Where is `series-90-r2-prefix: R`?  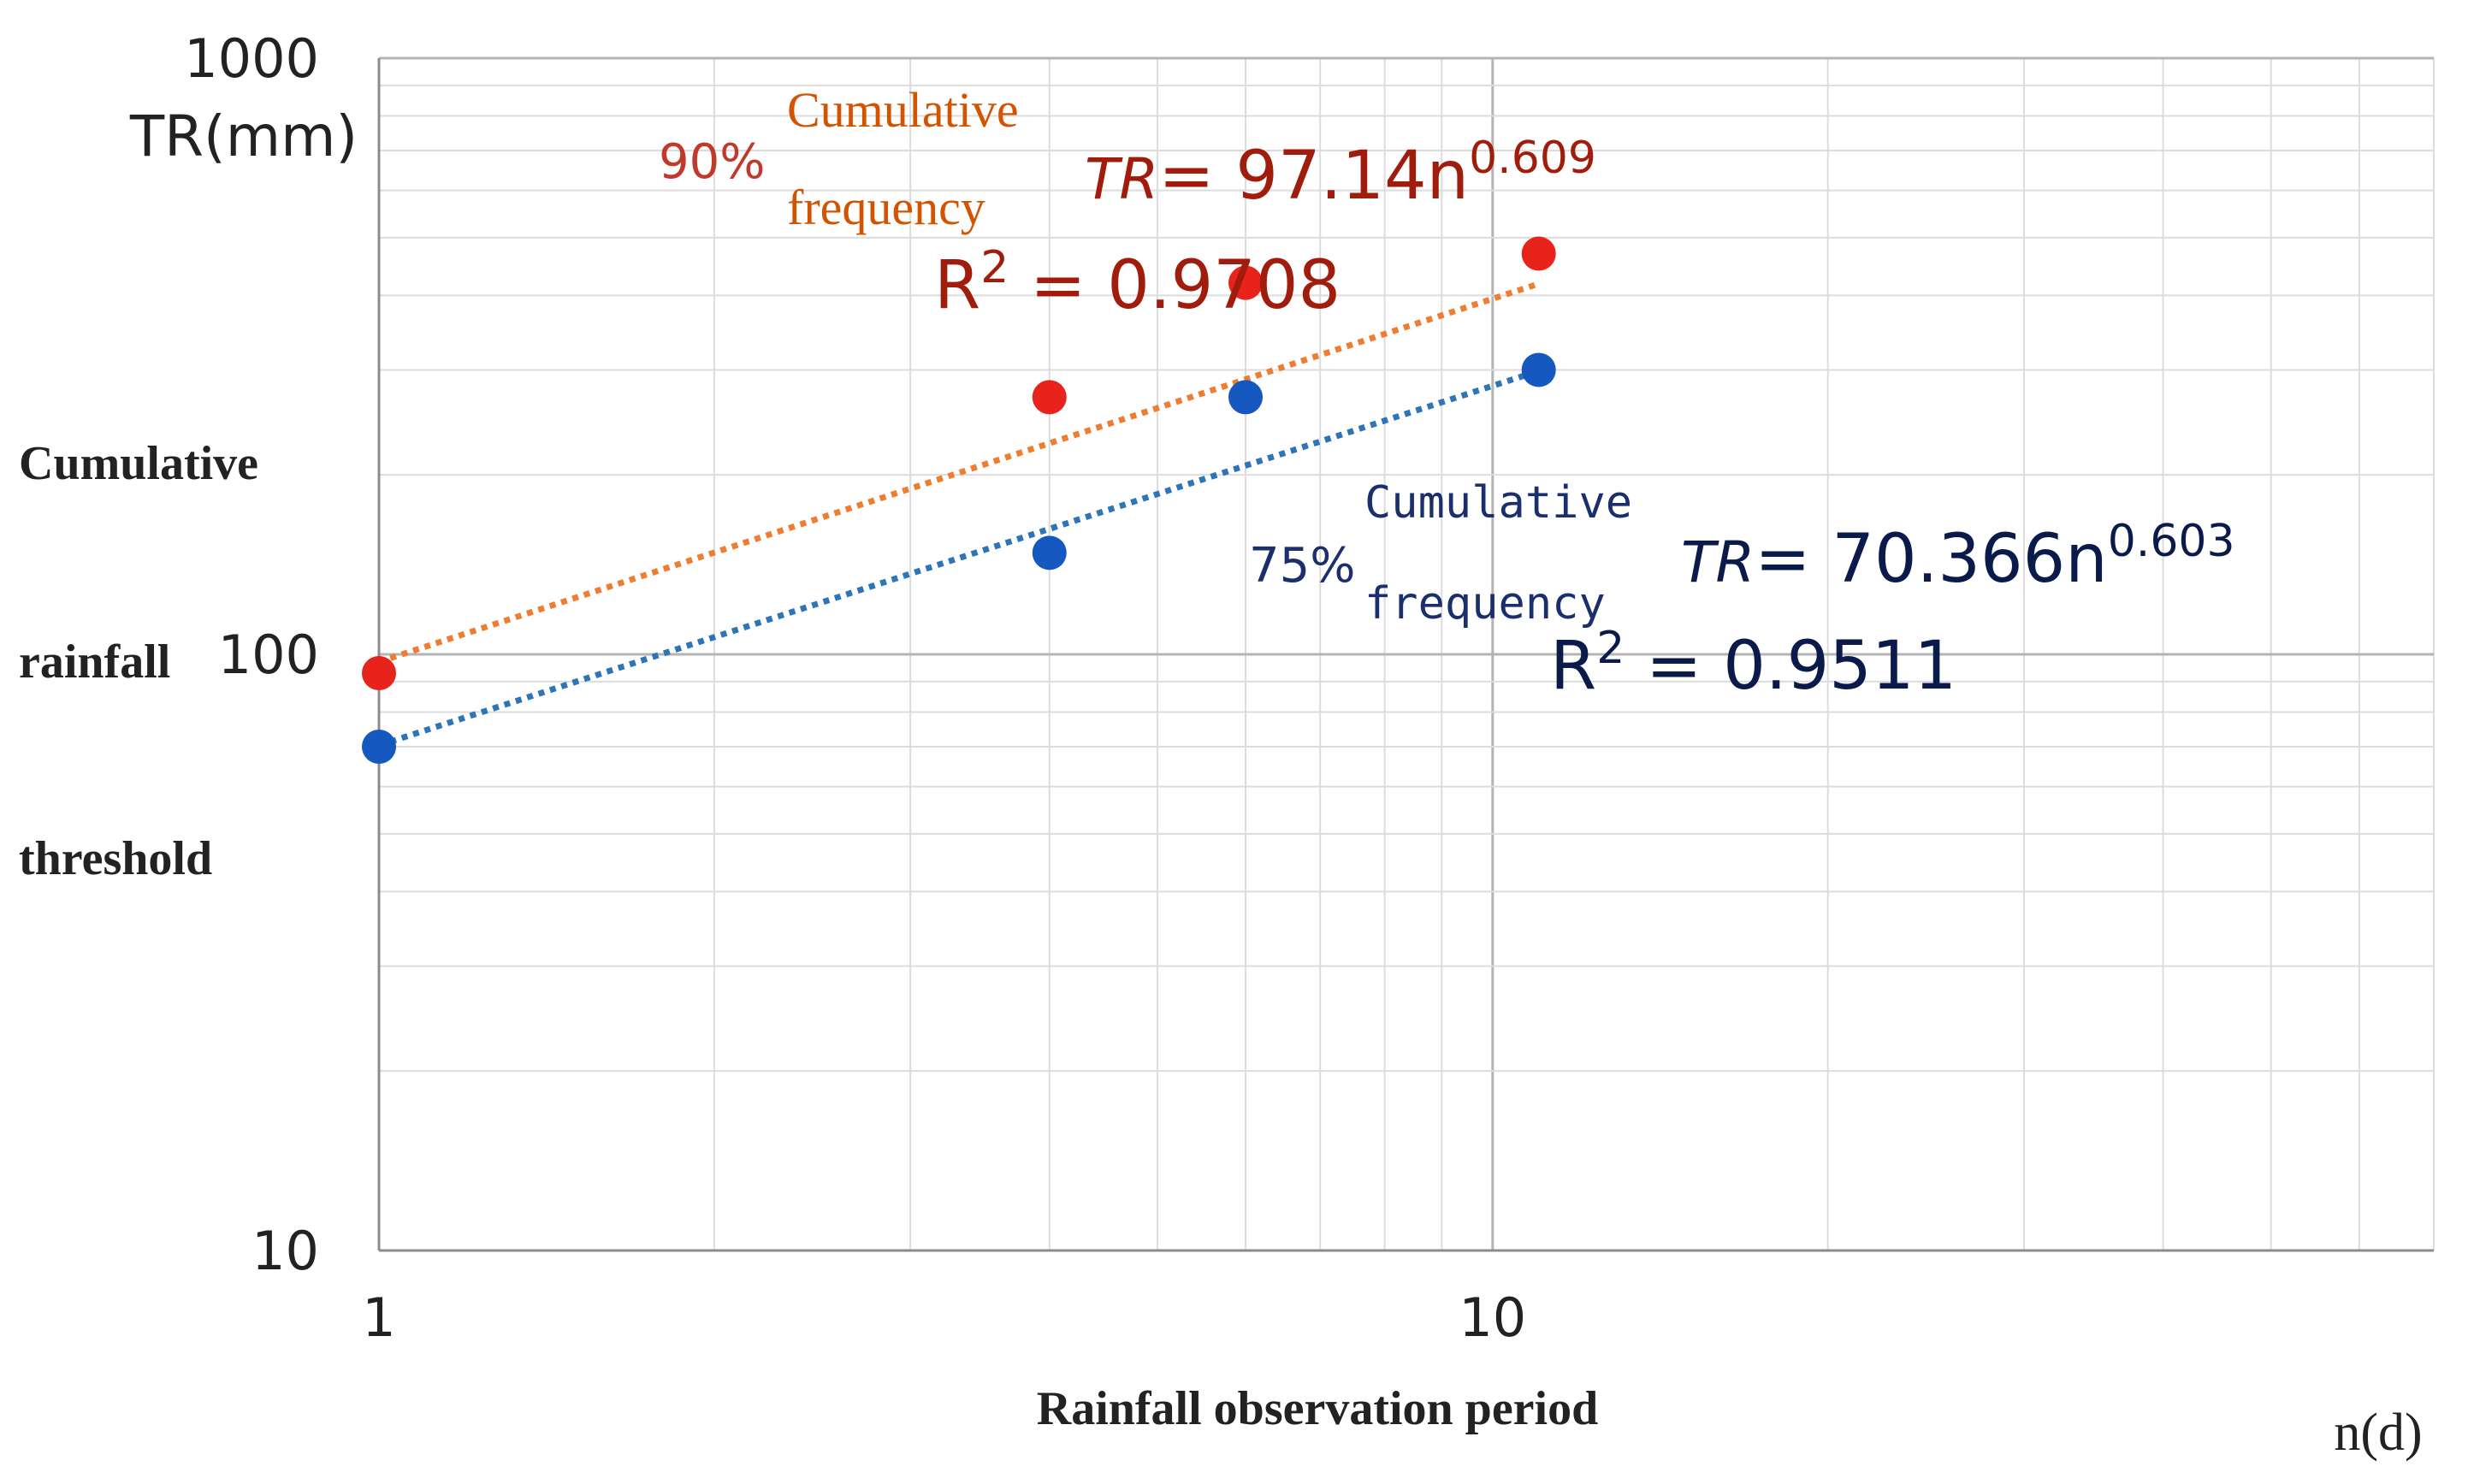 series-90-r2-prefix: R is located at coordinates (957, 285).